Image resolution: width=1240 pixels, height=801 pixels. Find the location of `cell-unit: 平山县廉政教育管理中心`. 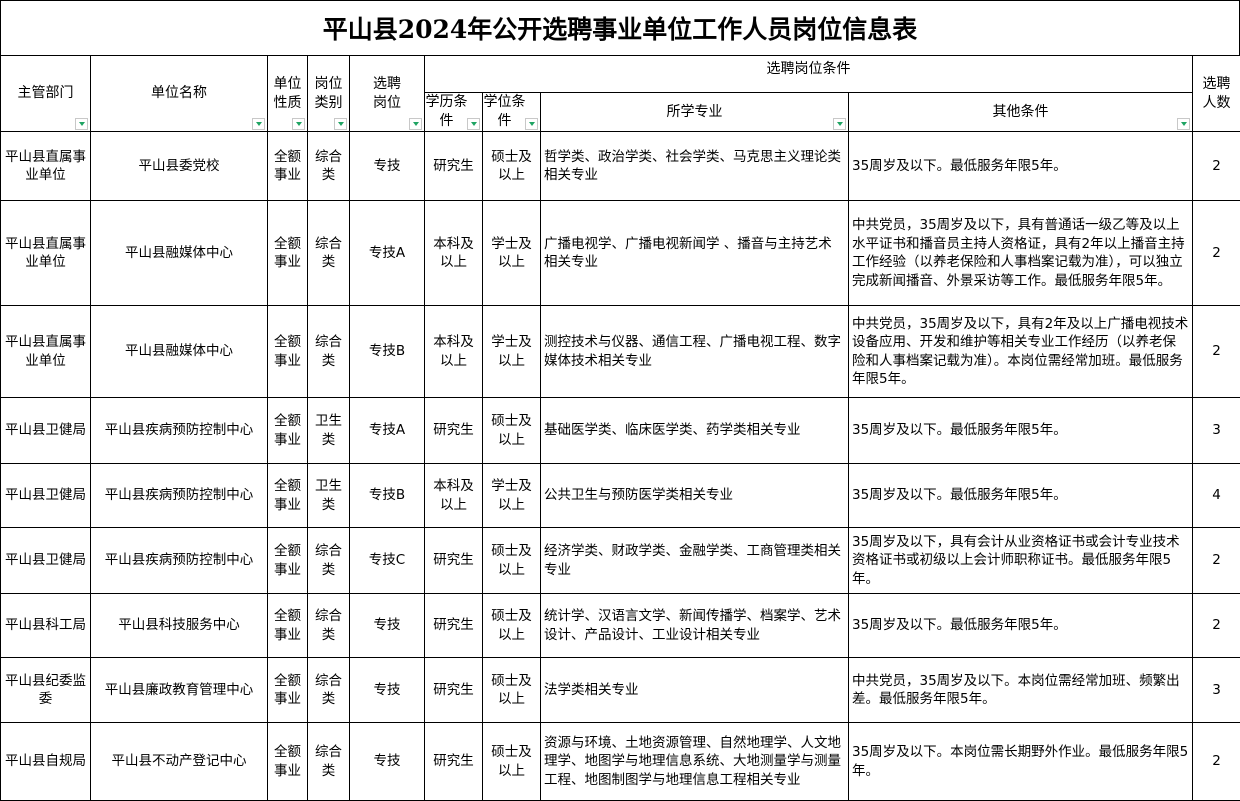

cell-unit: 平山县廉政教育管理中心 is located at coordinates (179, 690).